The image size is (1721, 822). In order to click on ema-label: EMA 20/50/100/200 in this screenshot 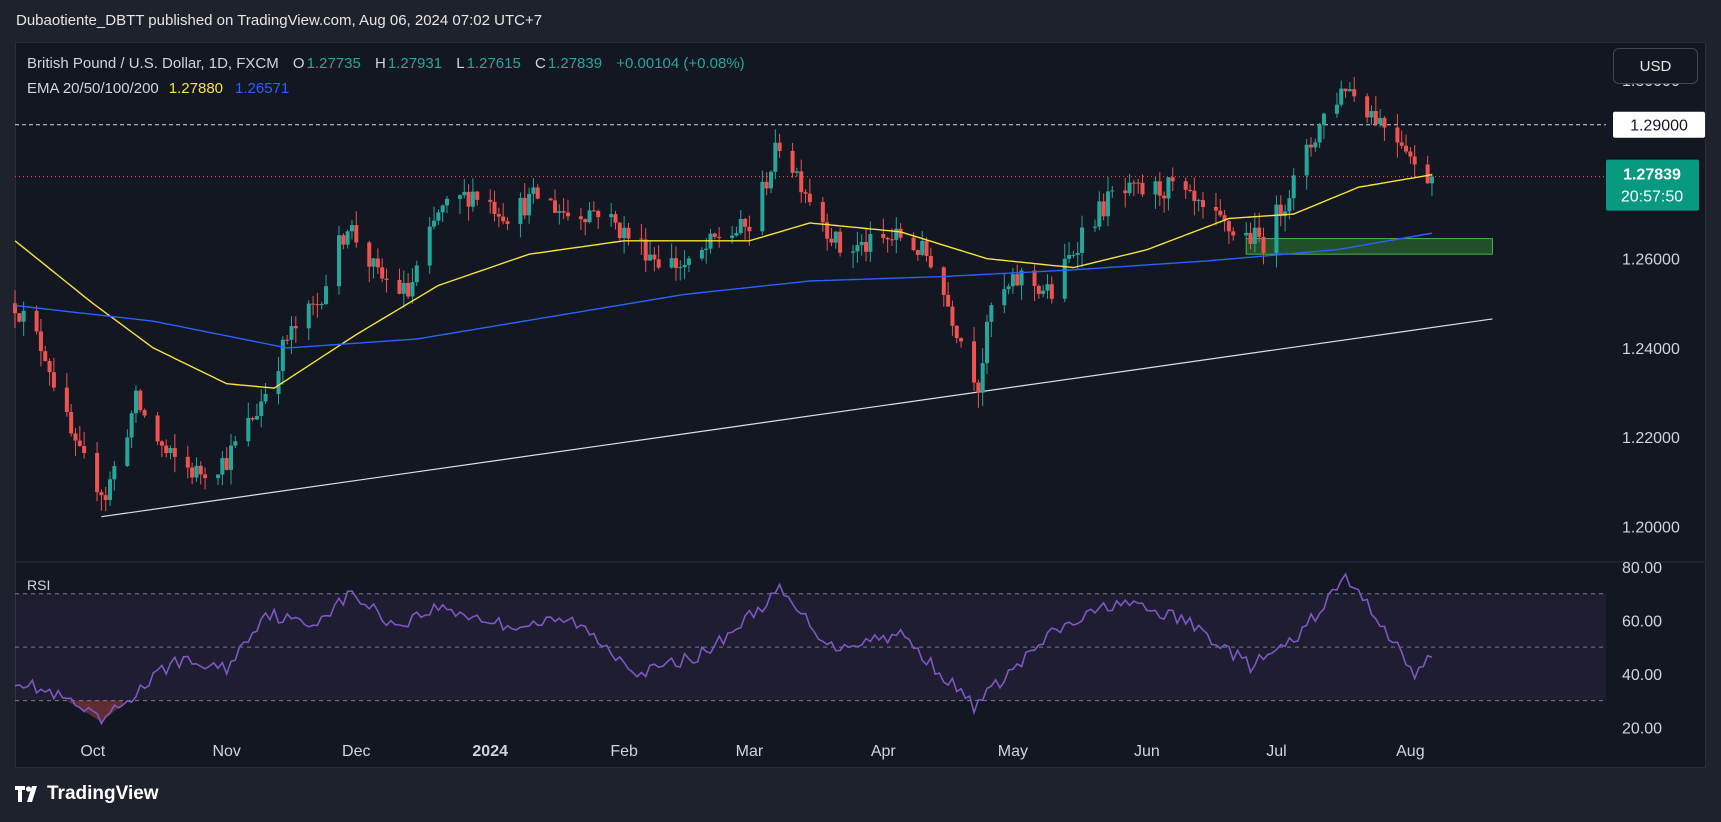, I will do `click(93, 88)`.